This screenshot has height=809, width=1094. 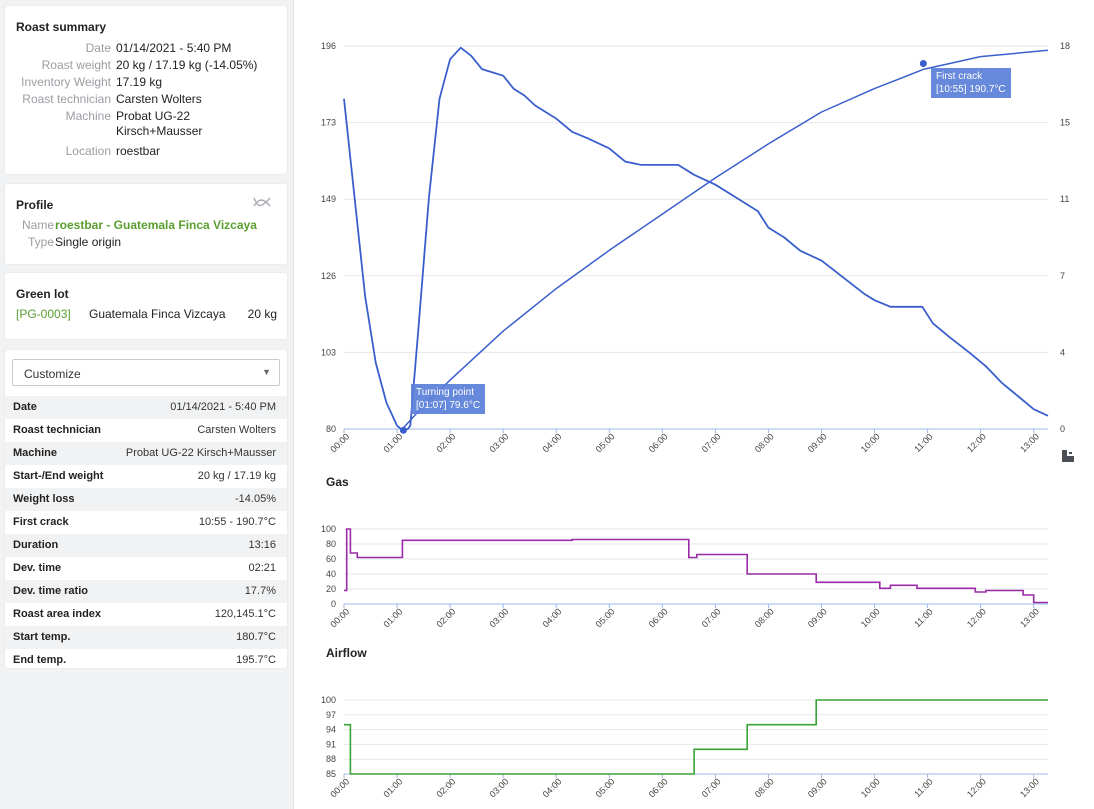 I want to click on stats-label: Roast technician, so click(x=57, y=430).